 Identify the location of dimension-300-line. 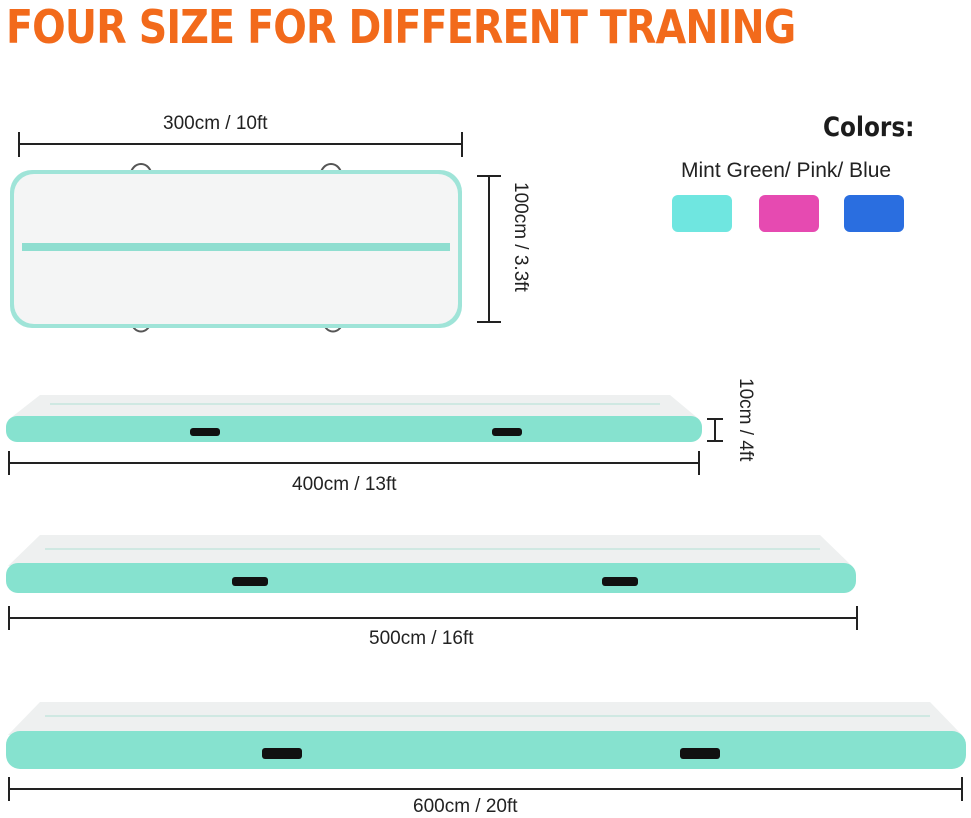
(240, 144).